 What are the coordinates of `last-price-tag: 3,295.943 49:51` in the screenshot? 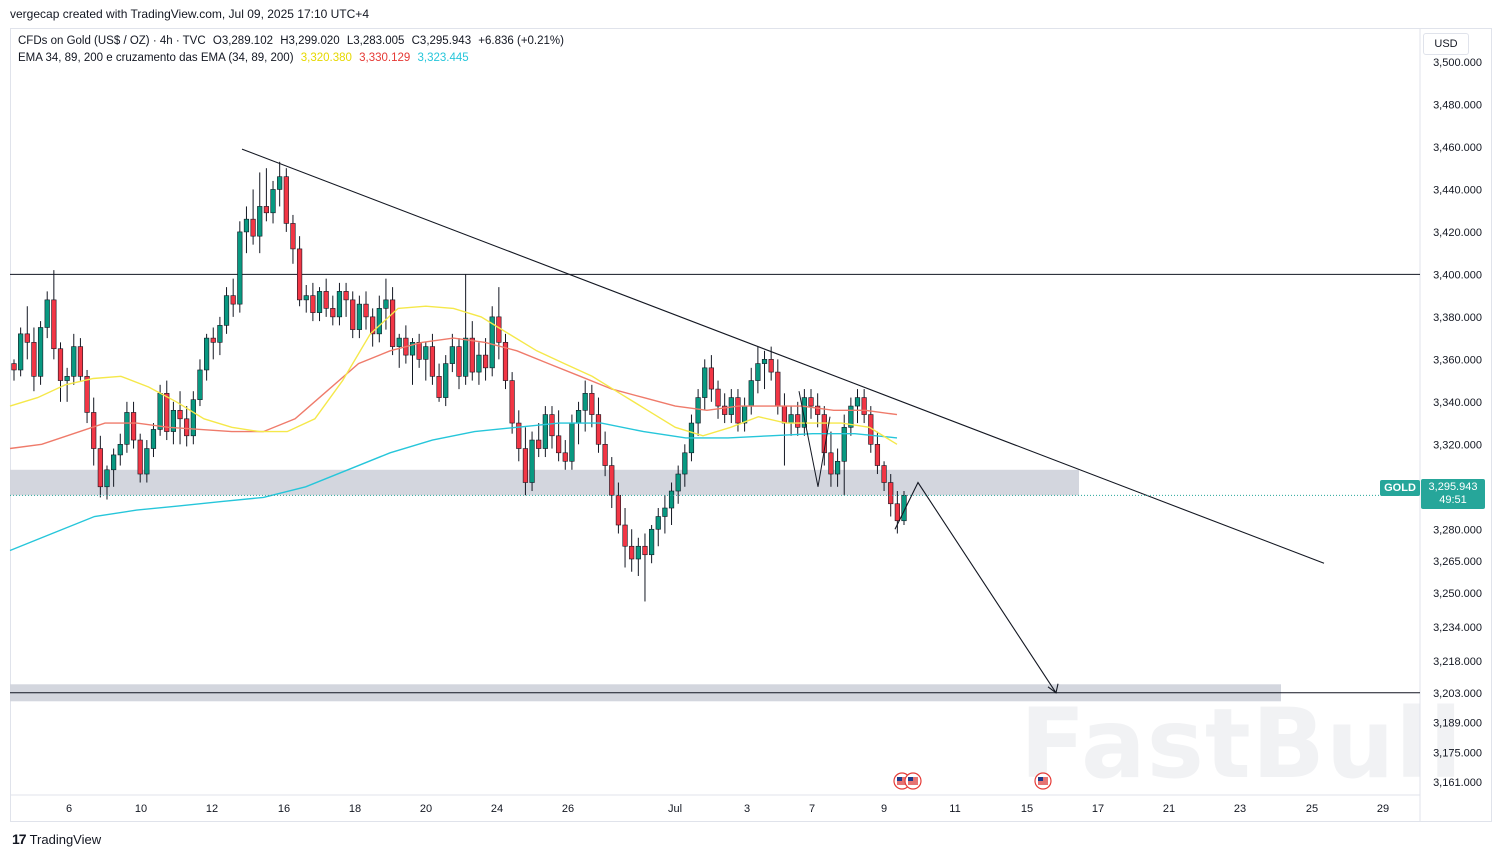 It's located at (1453, 494).